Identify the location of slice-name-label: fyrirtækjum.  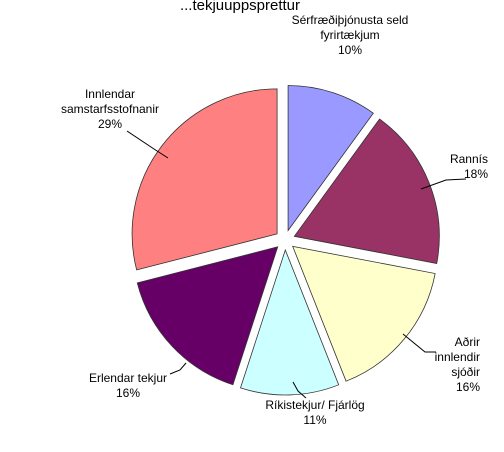
(349, 35).